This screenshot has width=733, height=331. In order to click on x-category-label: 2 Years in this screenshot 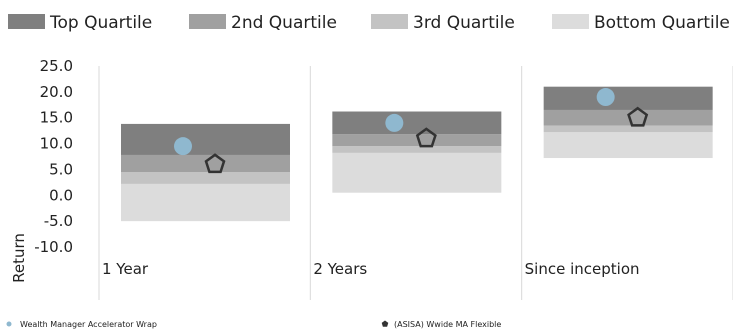, I will do `click(340, 269)`.